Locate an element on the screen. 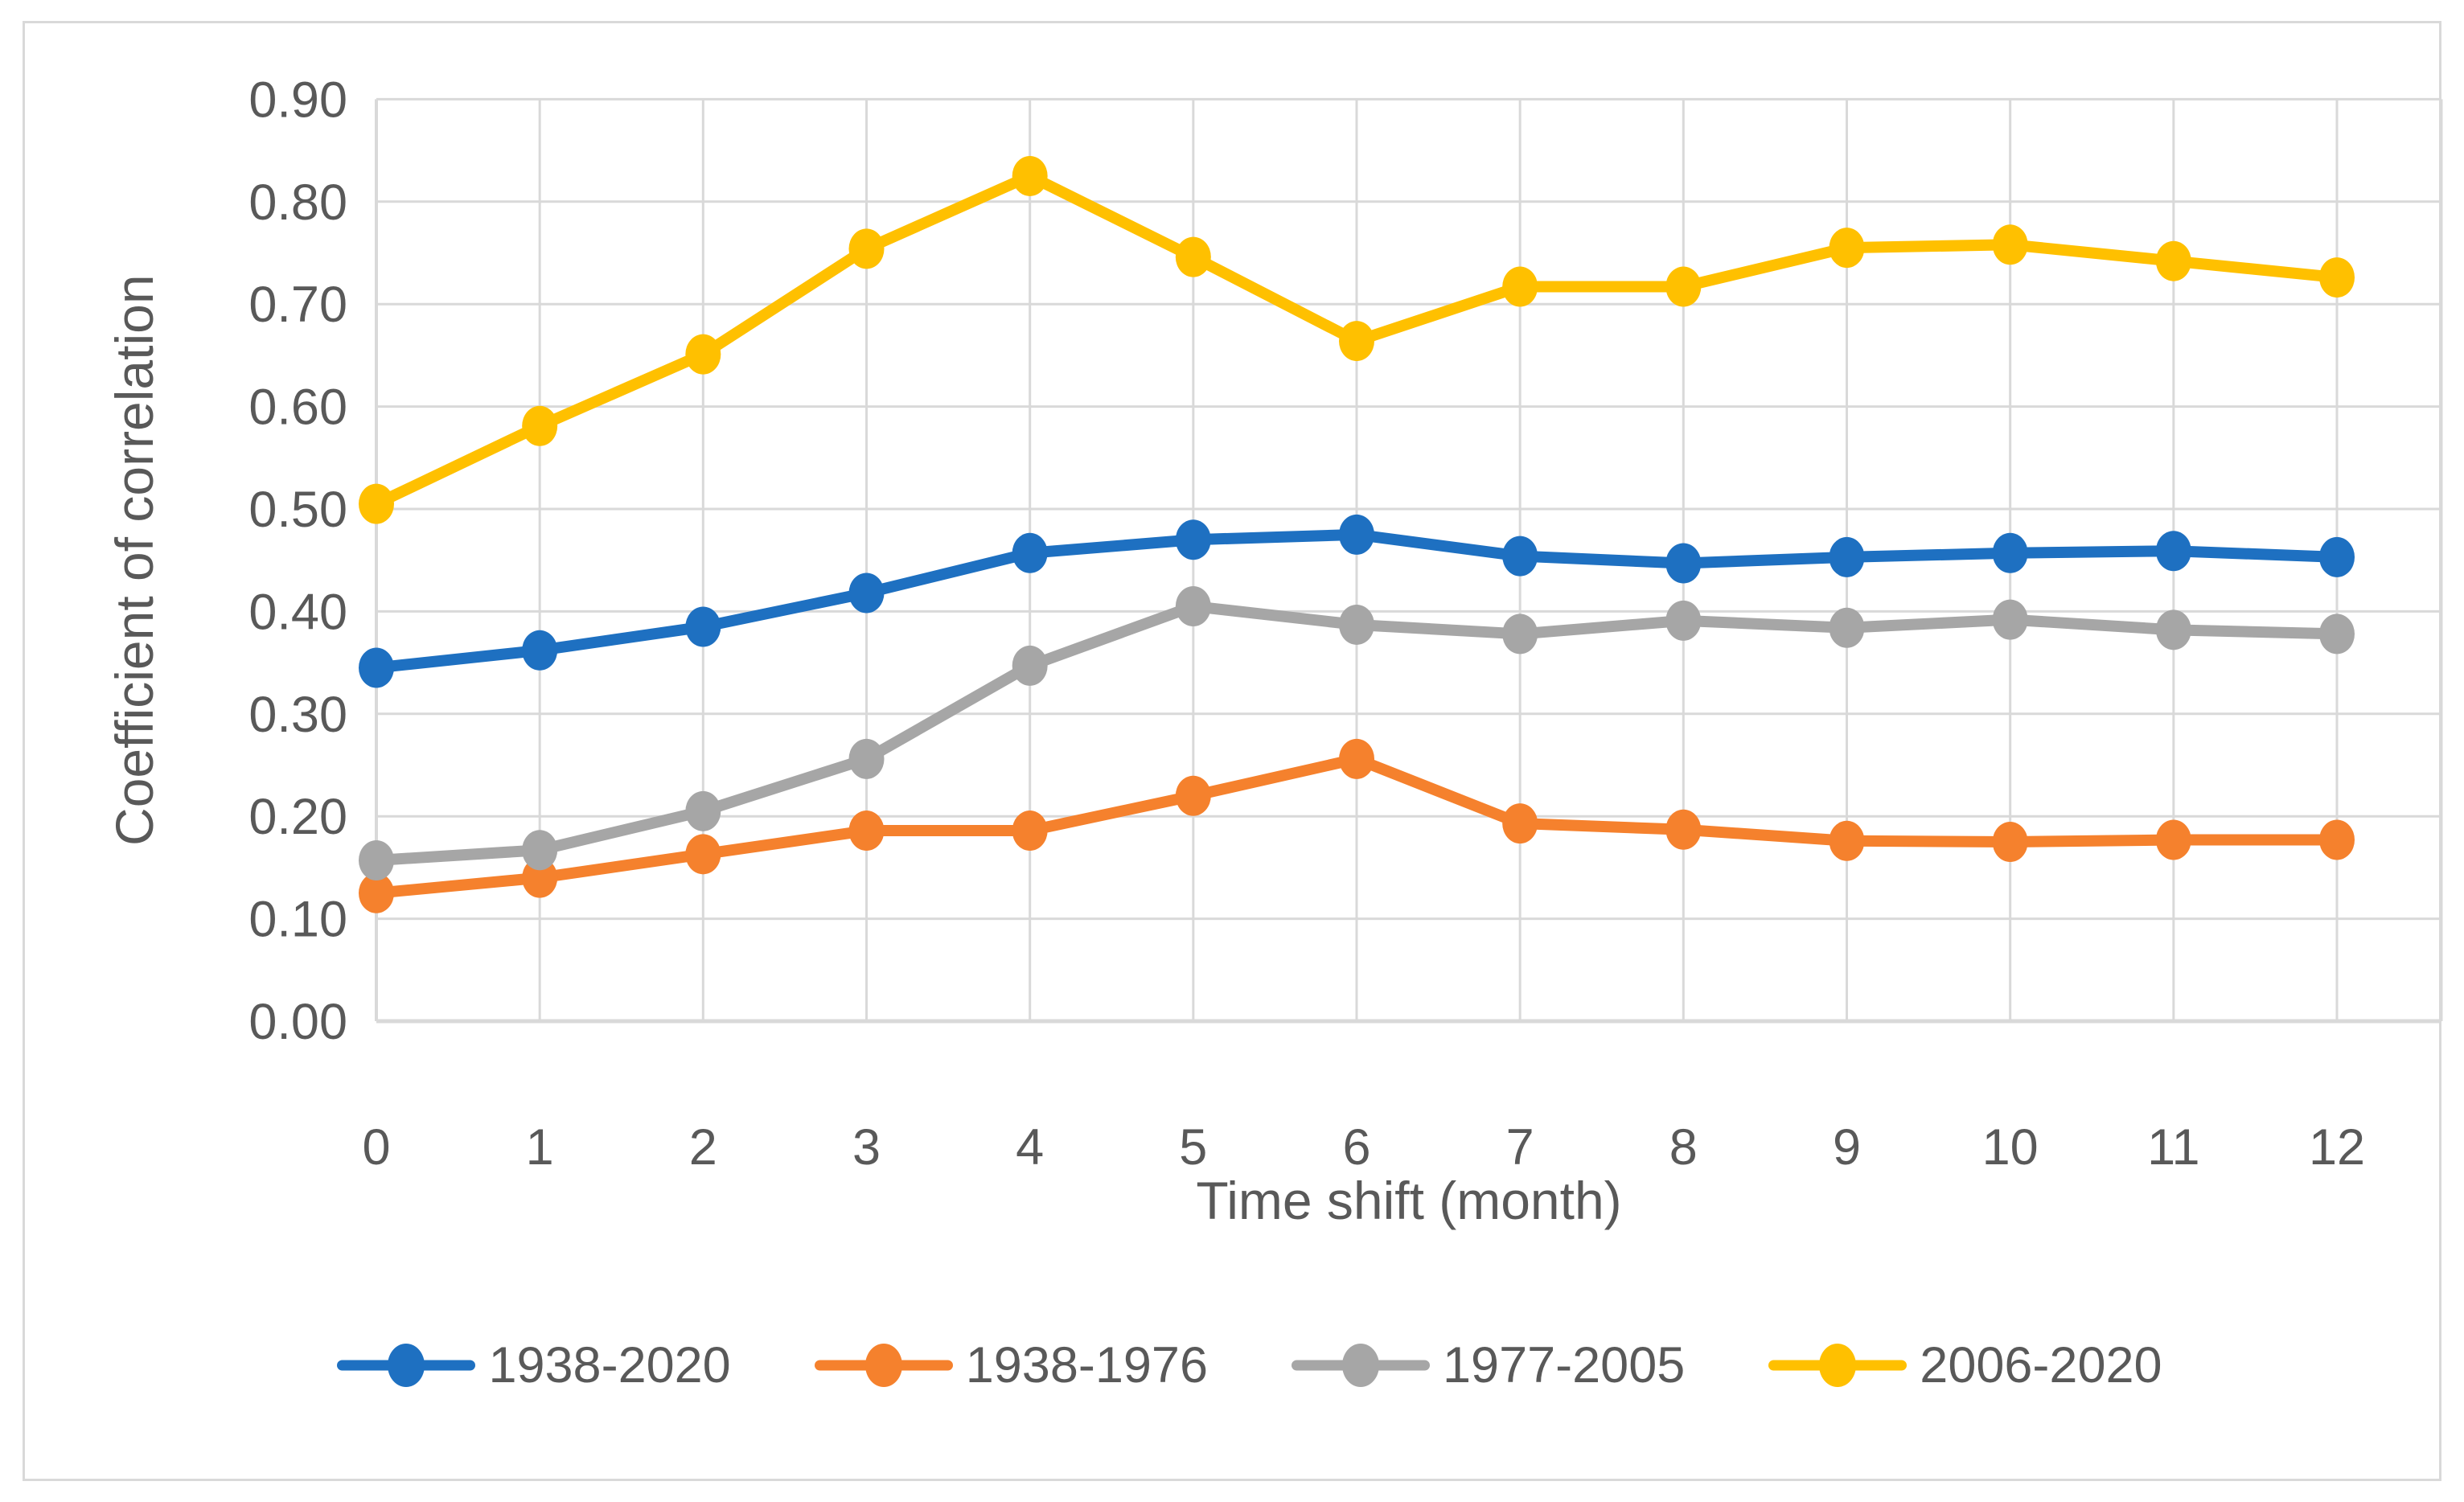 This screenshot has width=2464, height=1502. data-point-2006-2020-x9 is located at coordinates (1847, 248).